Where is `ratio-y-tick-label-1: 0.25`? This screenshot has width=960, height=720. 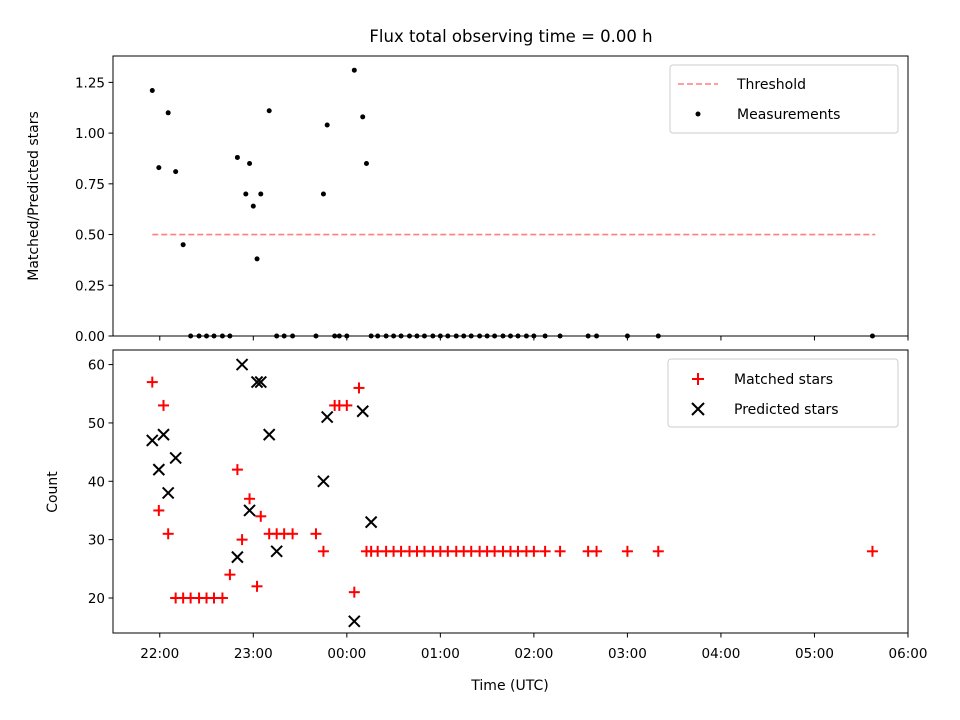
ratio-y-tick-label-1: 0.25 is located at coordinates (90, 286).